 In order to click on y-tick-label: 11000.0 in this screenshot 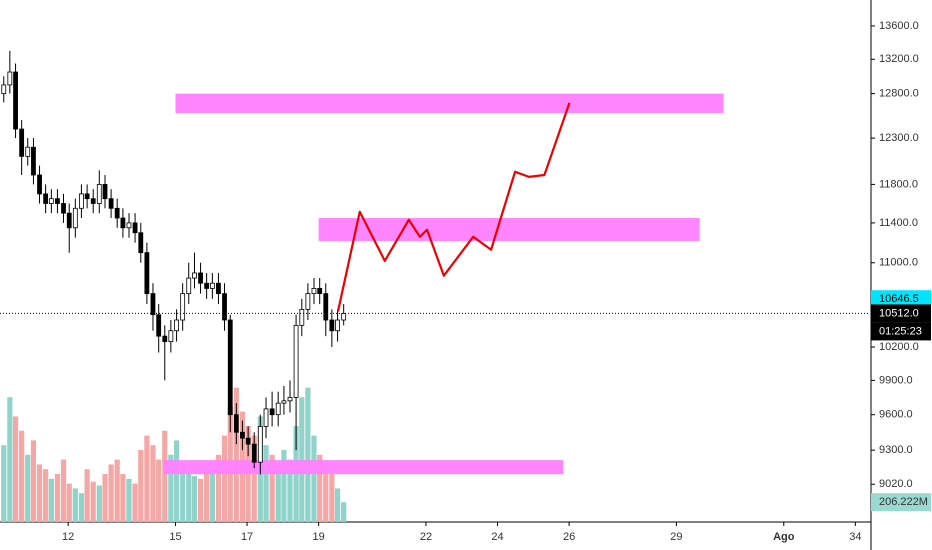, I will do `click(898, 263)`.